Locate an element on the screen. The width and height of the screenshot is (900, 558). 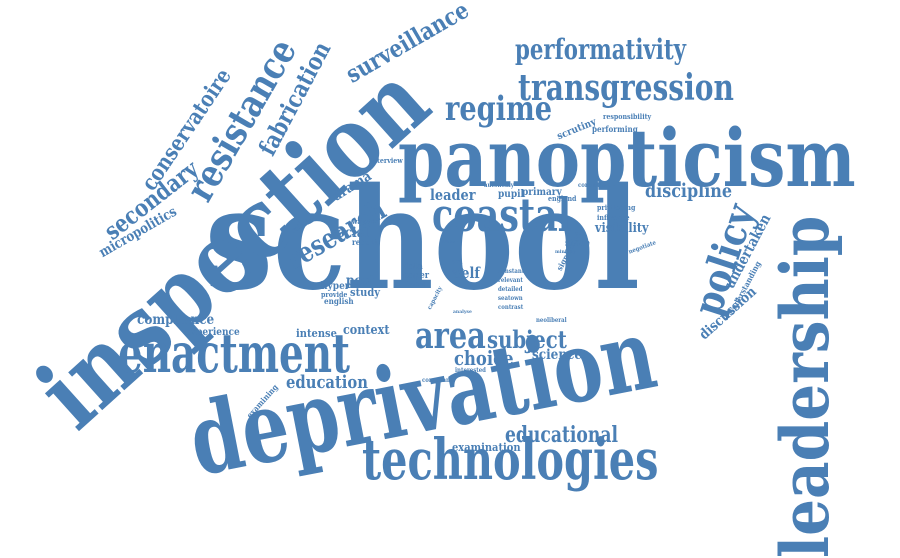
word-coastal: coastal is located at coordinates (502, 215).